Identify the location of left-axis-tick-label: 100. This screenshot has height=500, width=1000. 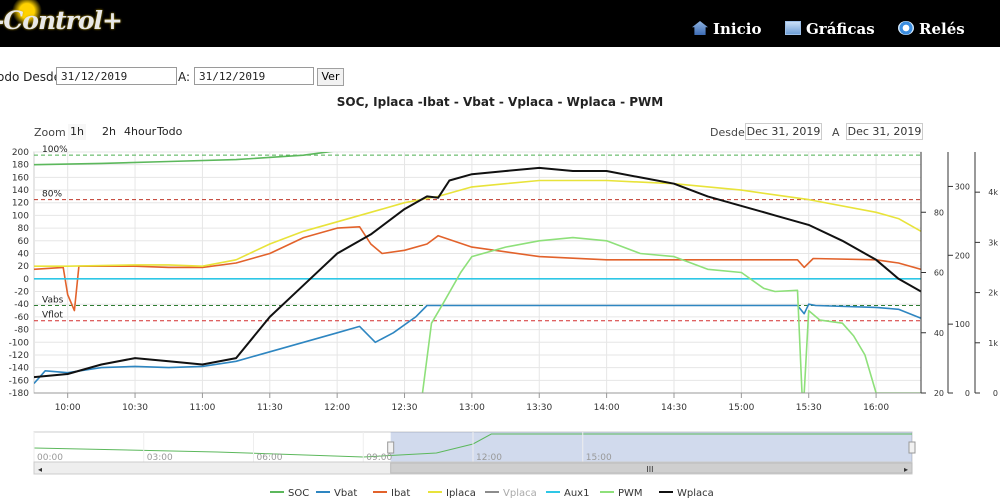
(20, 216).